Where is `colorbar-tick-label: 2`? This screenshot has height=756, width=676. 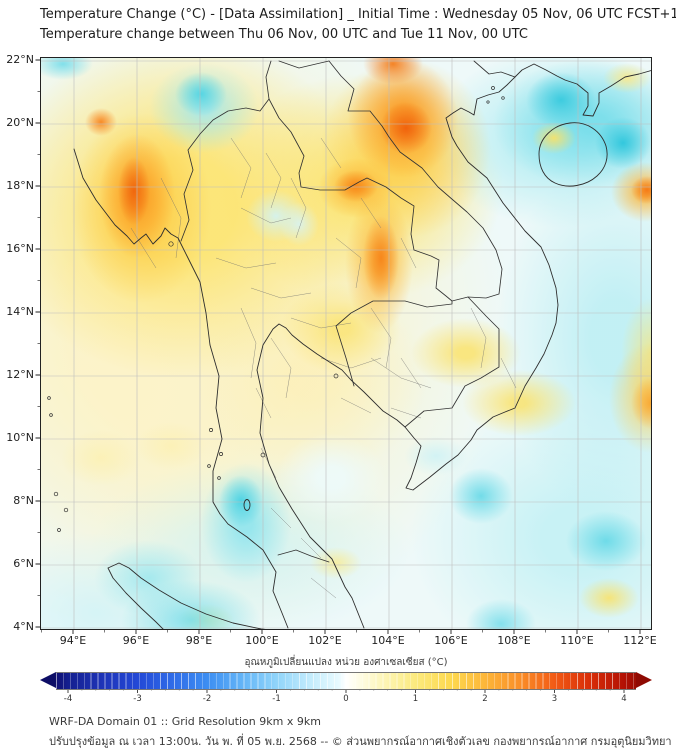
colorbar-tick-label: 2 is located at coordinates (485, 699).